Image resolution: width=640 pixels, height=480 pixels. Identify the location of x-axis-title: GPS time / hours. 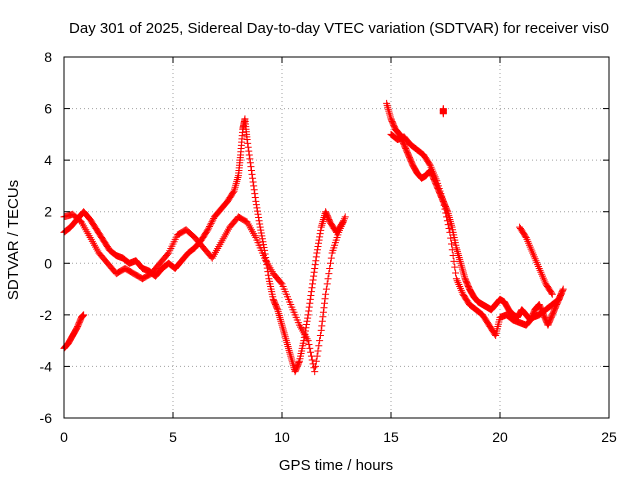
(336, 465).